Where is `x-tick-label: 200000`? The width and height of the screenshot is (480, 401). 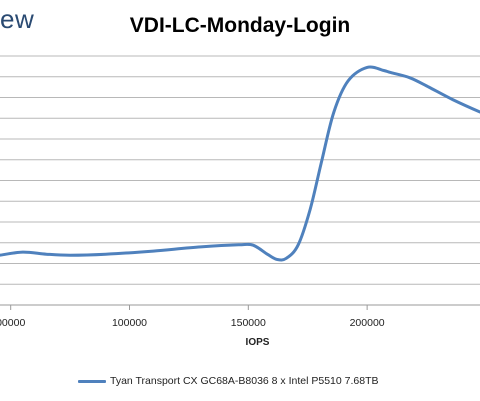 x-tick-label: 200000 is located at coordinates (367, 323).